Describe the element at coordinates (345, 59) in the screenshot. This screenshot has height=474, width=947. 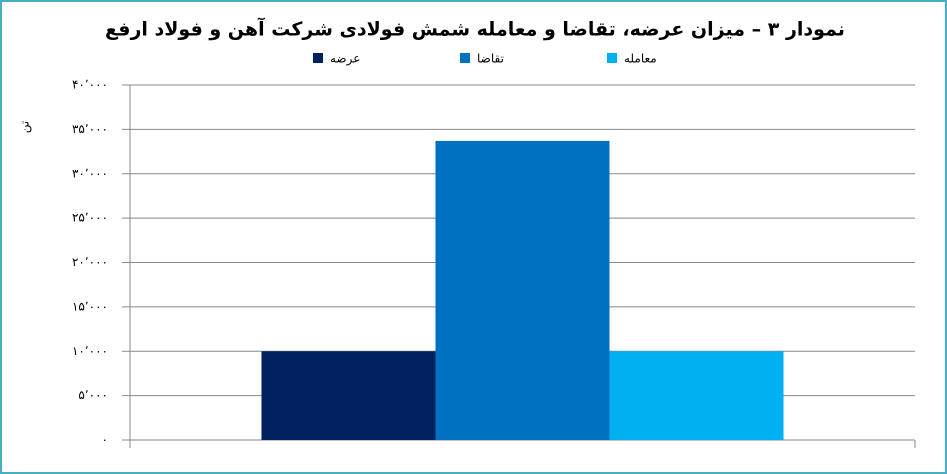
I see `legend-label: عرضه` at that location.